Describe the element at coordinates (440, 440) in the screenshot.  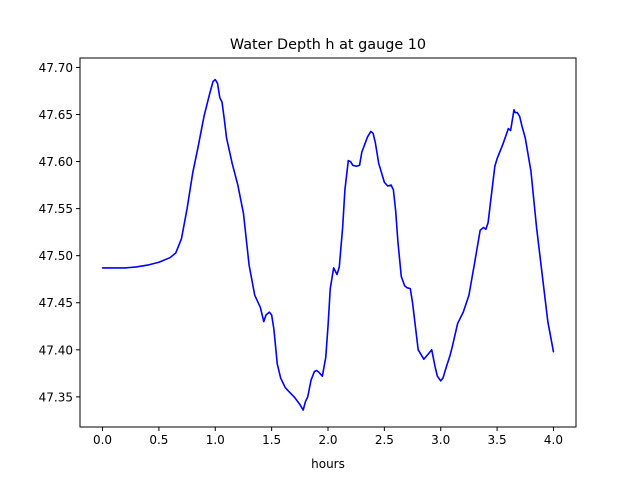
I see `x-tick-label: 3.0` at that location.